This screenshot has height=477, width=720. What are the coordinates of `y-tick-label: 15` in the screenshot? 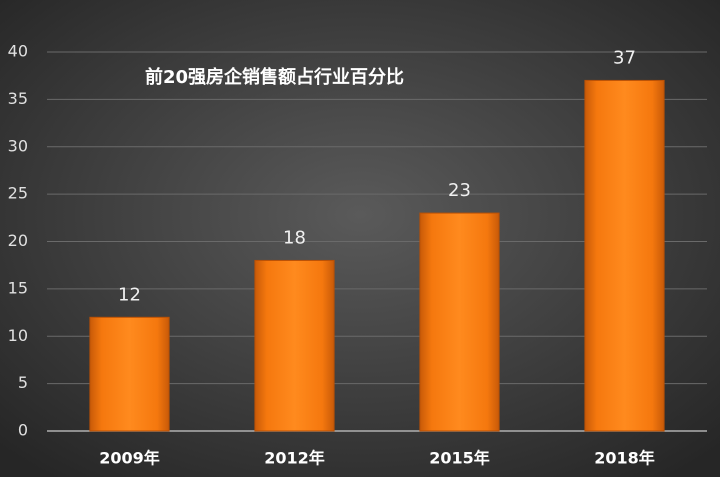 It's located at (18, 287).